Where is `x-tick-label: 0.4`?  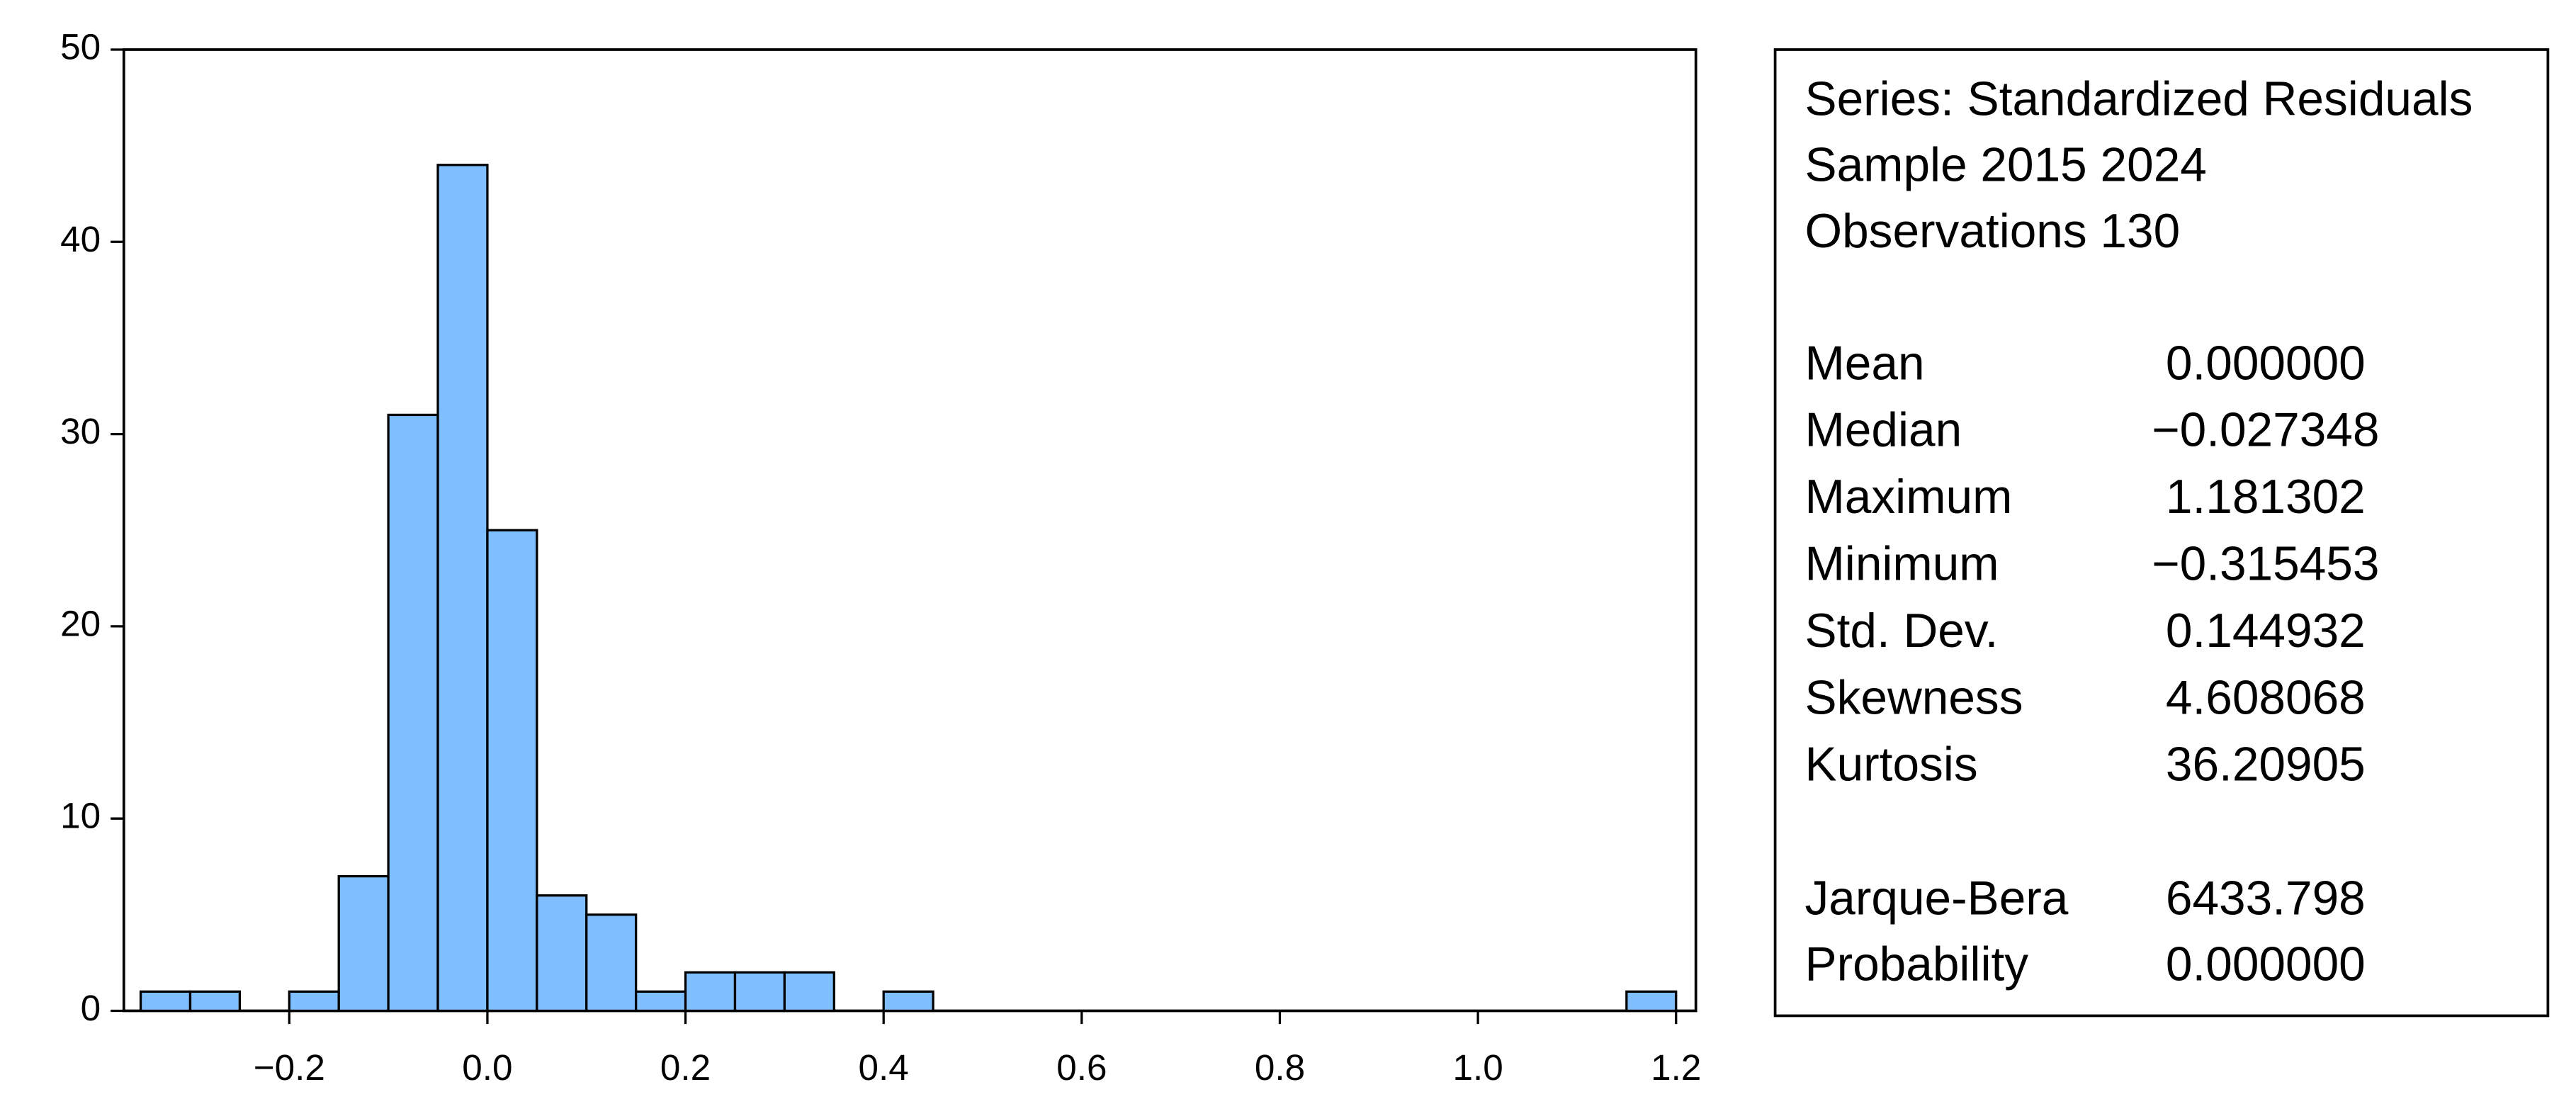
x-tick-label: 0.4 is located at coordinates (884, 1067).